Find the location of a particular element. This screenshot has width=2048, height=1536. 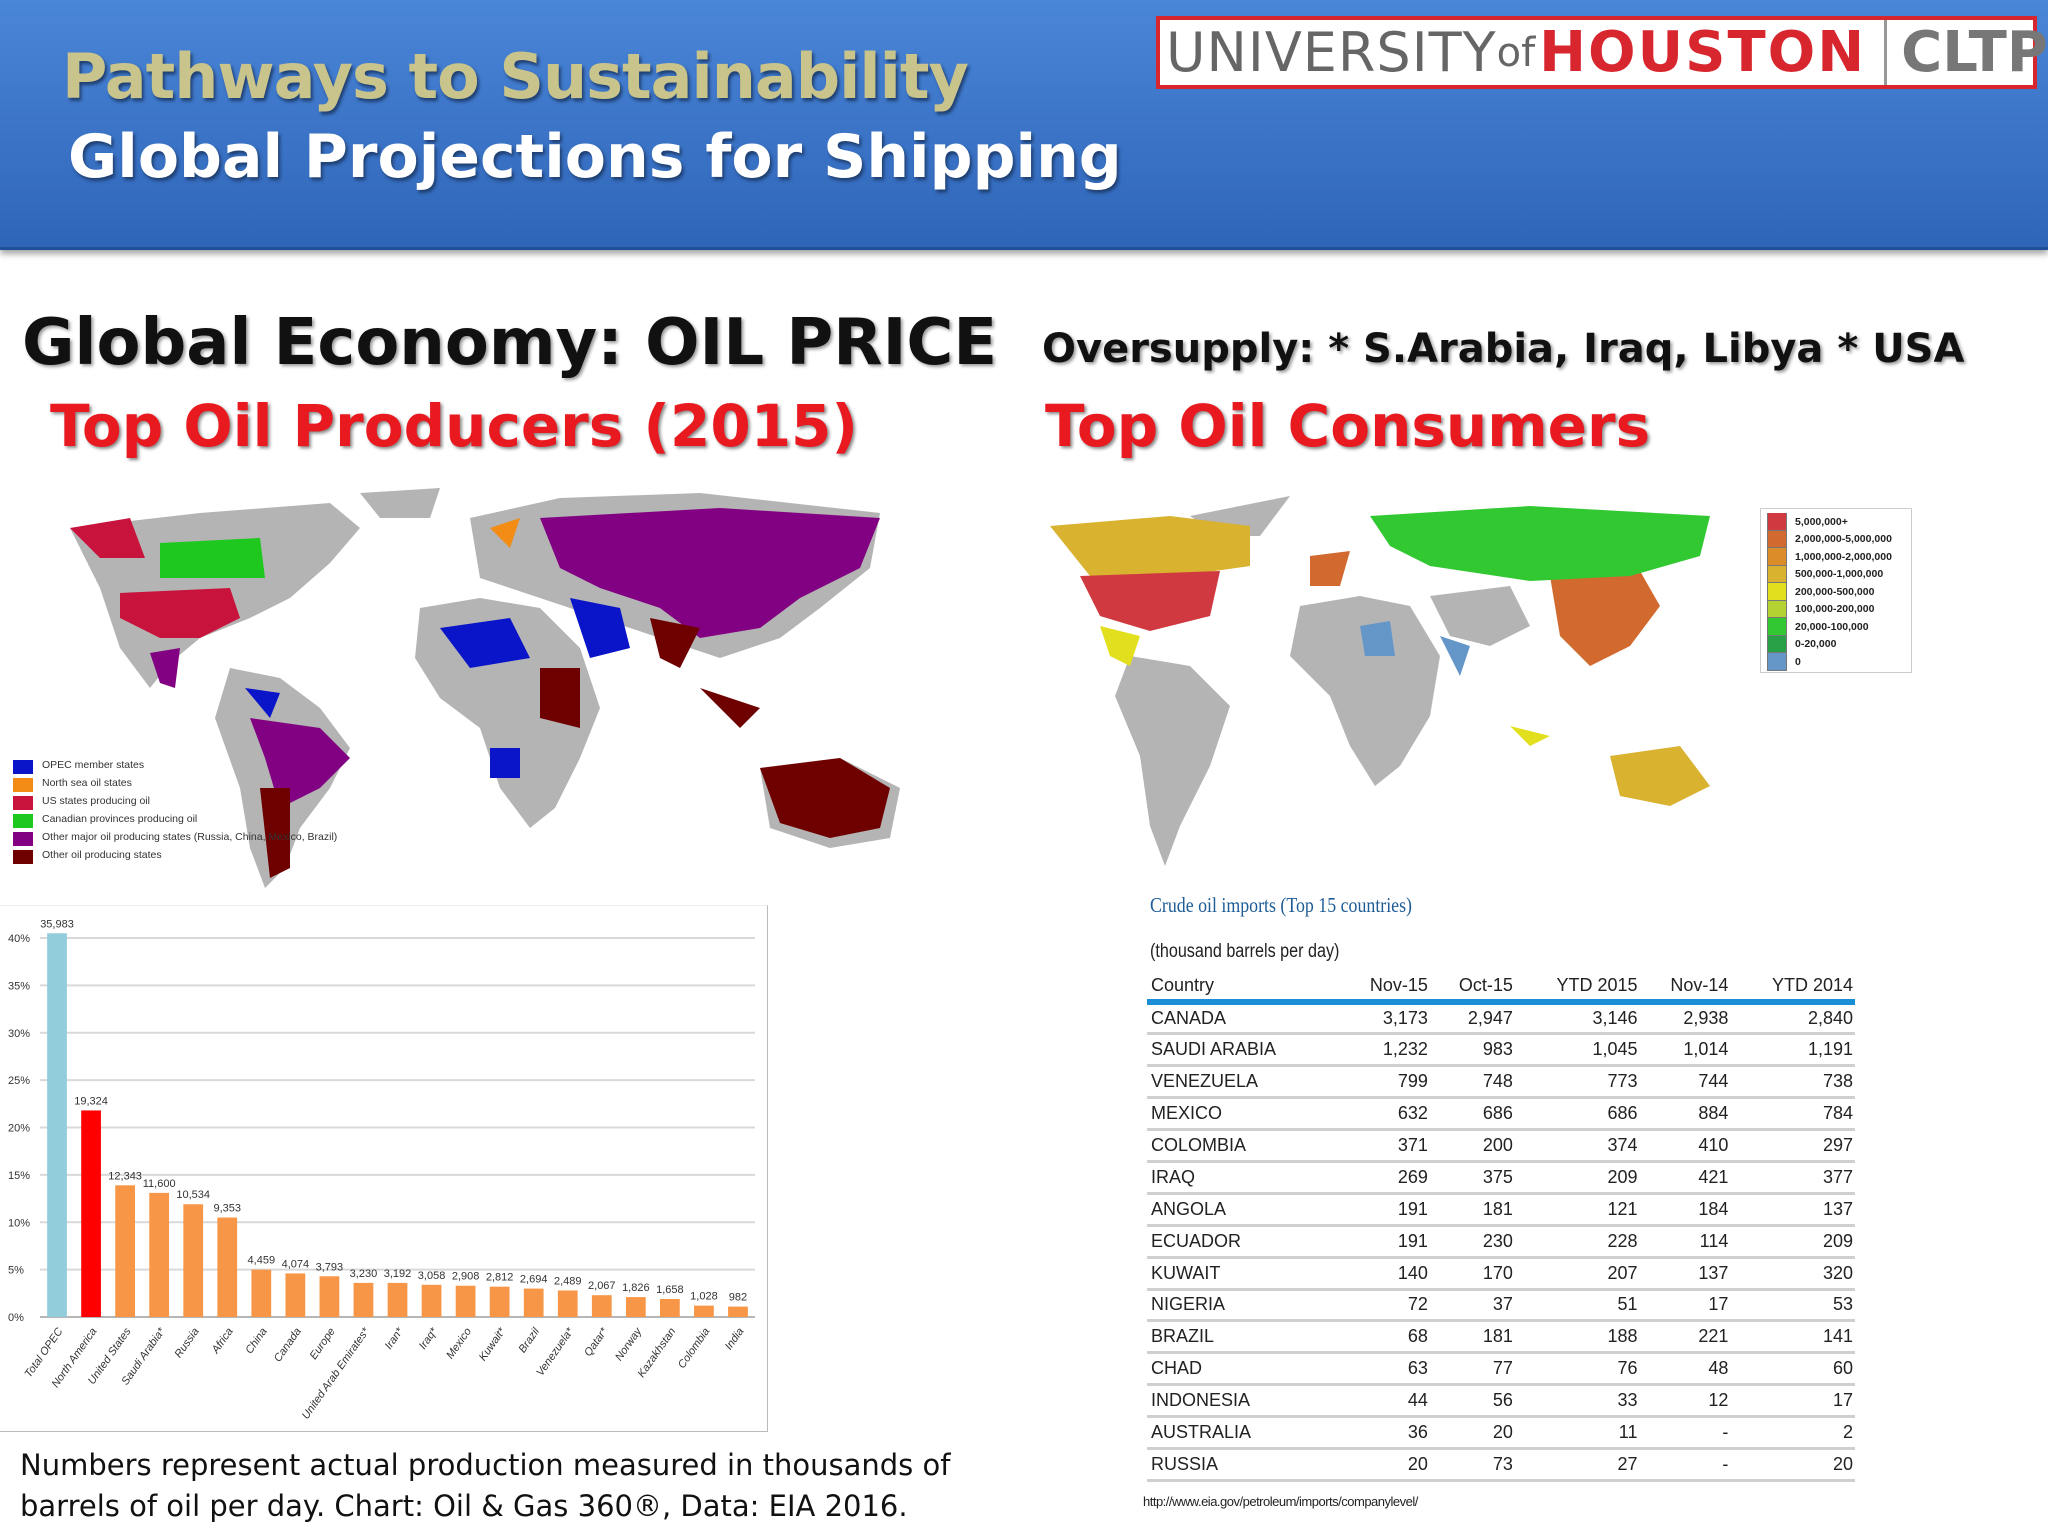

legend-item: 5,000,000+ is located at coordinates (1836, 522).